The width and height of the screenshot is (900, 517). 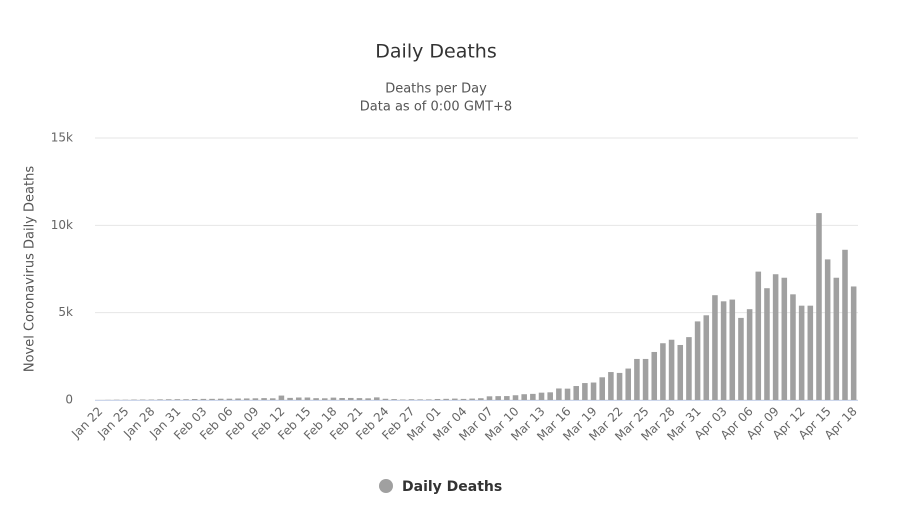 What do you see at coordinates (62, 225) in the screenshot?
I see `y-tick-label: 10k` at bounding box center [62, 225].